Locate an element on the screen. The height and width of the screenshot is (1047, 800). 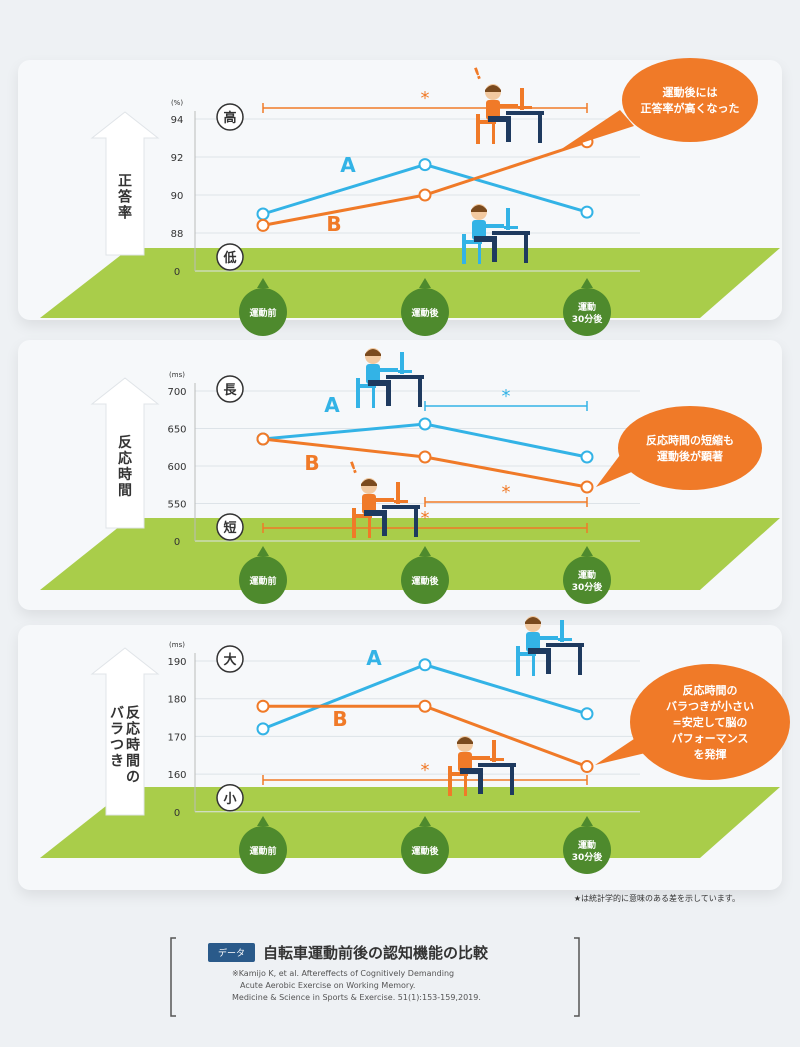
panel-3-person-2-arm is located at coordinates (479, 758).